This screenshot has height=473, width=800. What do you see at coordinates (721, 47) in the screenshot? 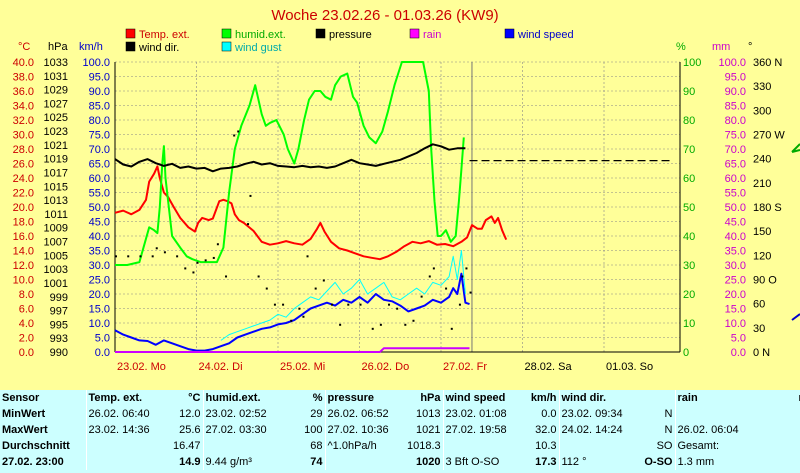
I see `rain-axis-unit: mm` at bounding box center [721, 47].